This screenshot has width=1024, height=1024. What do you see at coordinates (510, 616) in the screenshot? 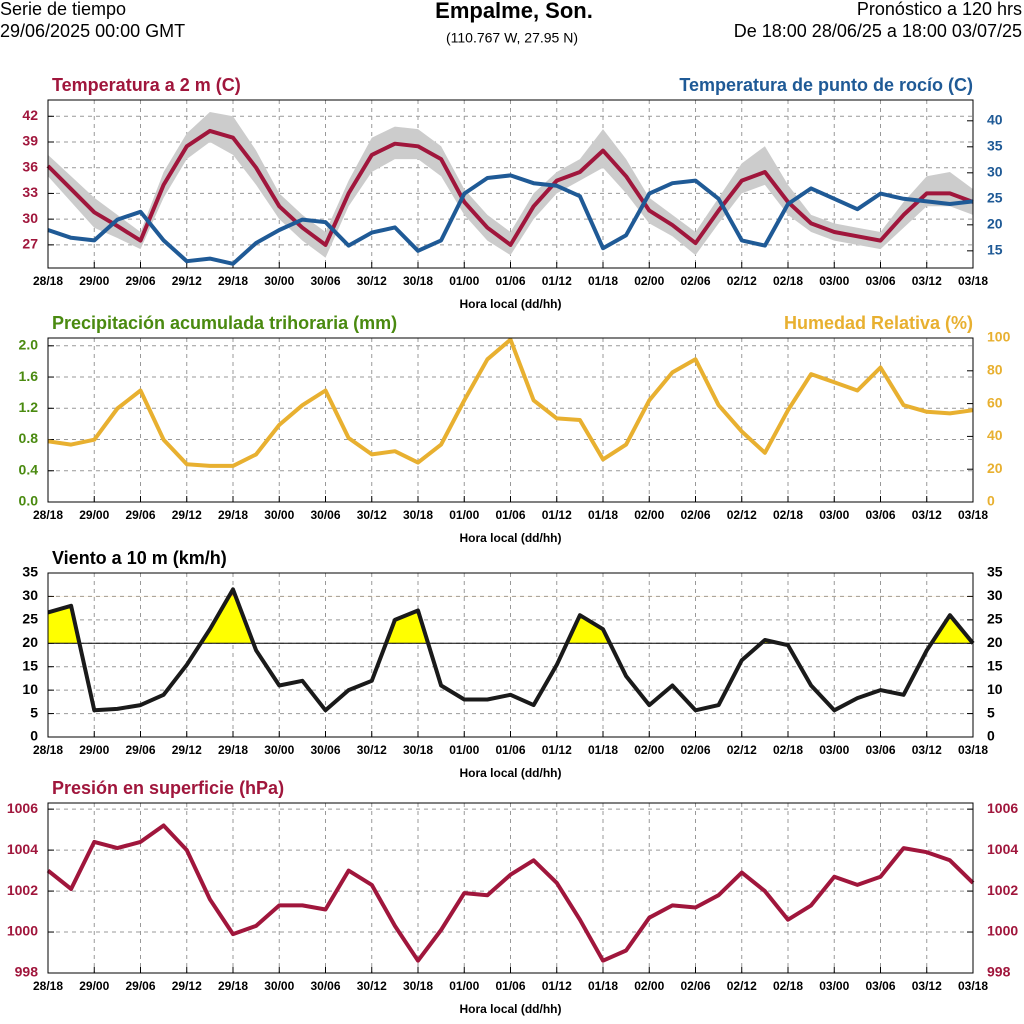
I see `threshold-fill` at bounding box center [510, 616].